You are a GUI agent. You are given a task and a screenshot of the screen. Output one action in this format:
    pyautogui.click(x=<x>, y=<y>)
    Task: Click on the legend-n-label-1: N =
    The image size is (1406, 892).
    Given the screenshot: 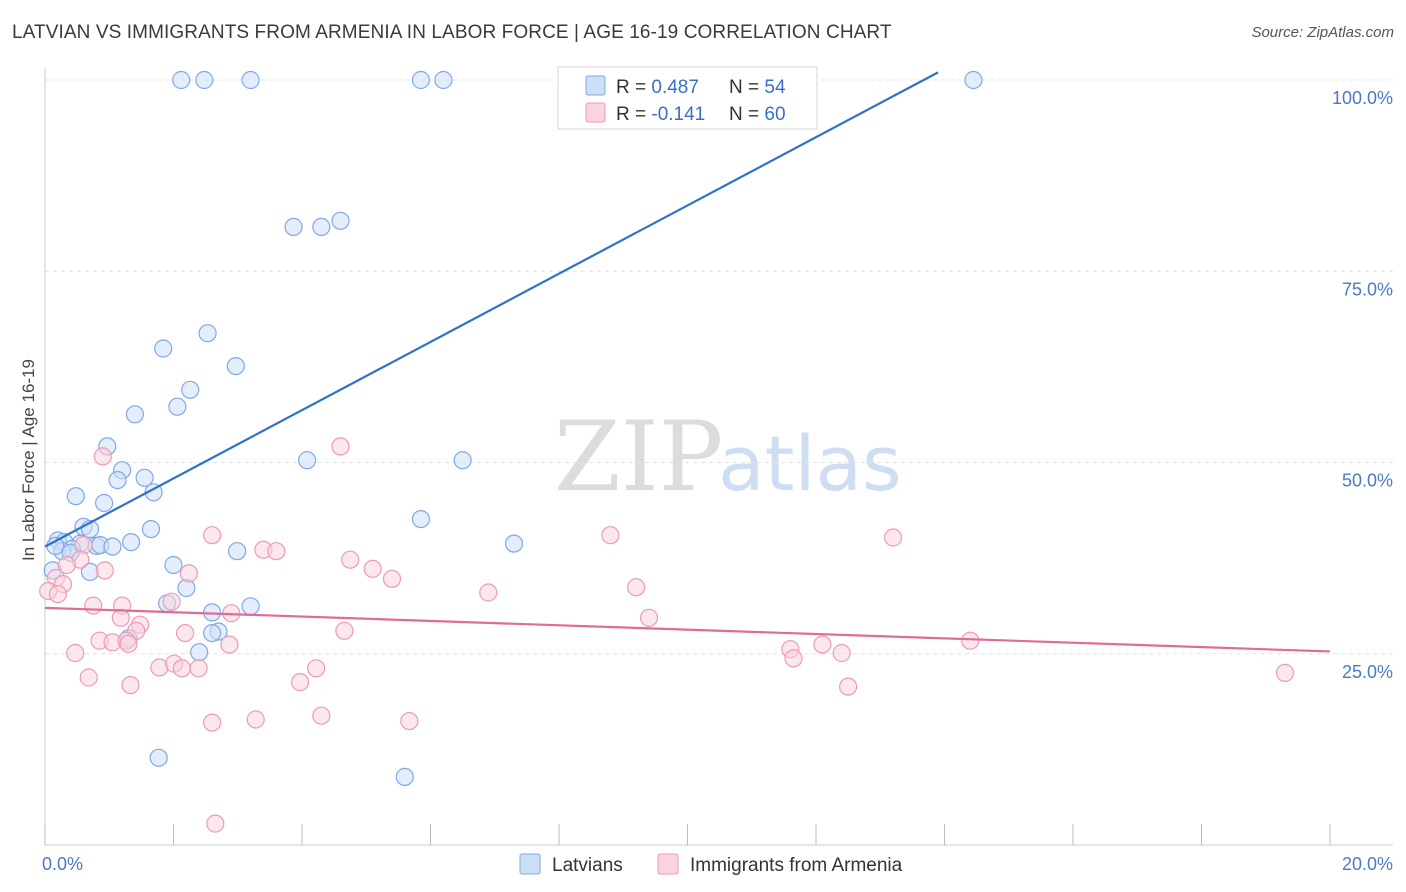 What is the action you would take?
    pyautogui.click(x=746, y=87)
    